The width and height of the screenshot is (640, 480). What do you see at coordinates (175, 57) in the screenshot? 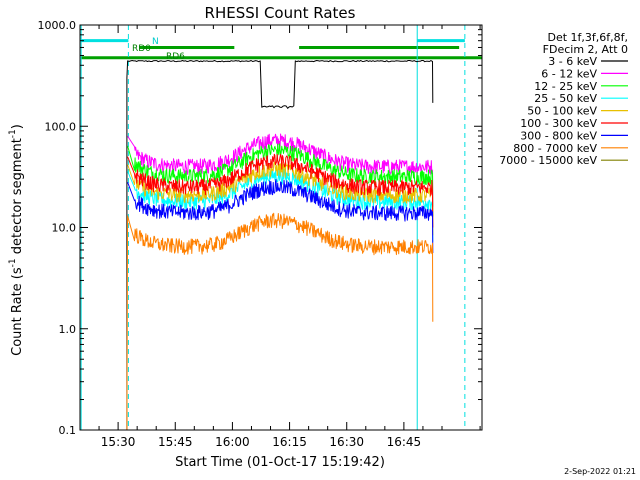
I see `label-rd6: RD6` at bounding box center [175, 57].